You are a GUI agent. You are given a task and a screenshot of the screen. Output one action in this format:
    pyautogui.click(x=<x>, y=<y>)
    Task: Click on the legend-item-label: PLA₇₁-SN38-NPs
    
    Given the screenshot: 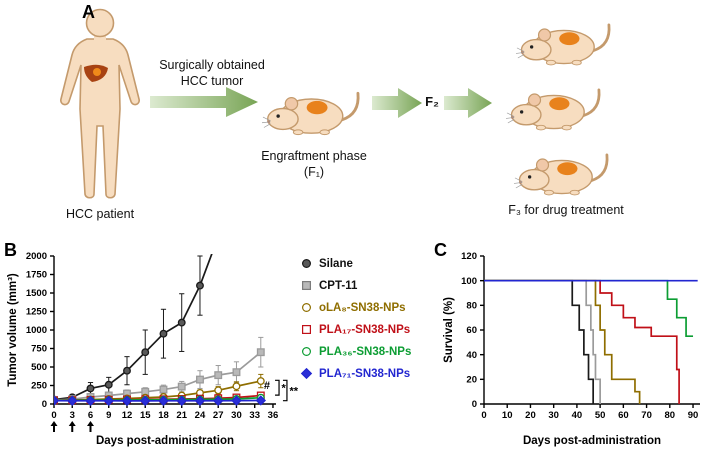 What is the action you would take?
    pyautogui.click(x=365, y=373)
    